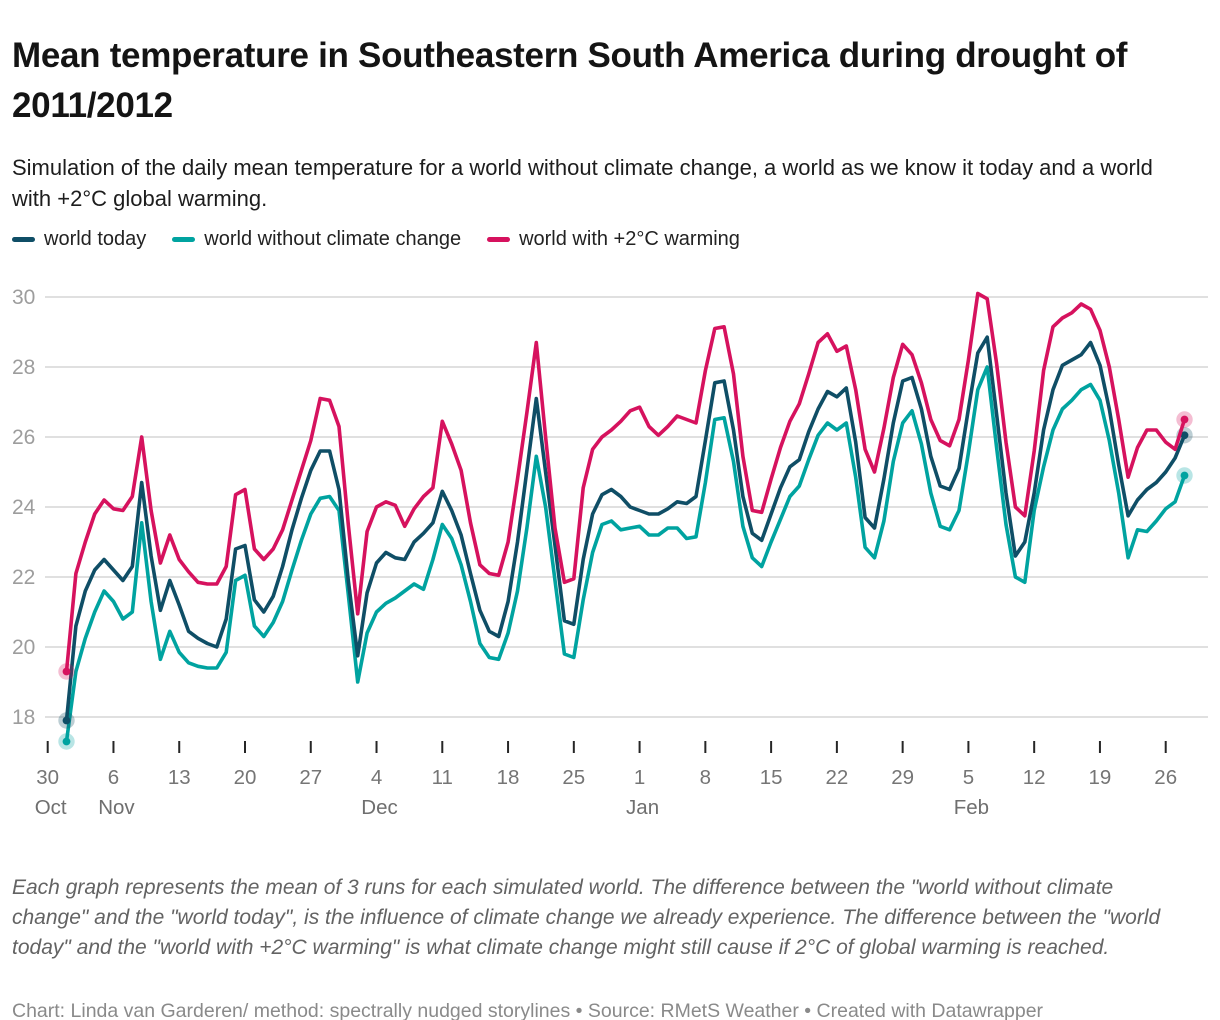 Image resolution: width=1220 pixels, height=1020 pixels. I want to click on y-axis-label: 24, so click(24, 507).